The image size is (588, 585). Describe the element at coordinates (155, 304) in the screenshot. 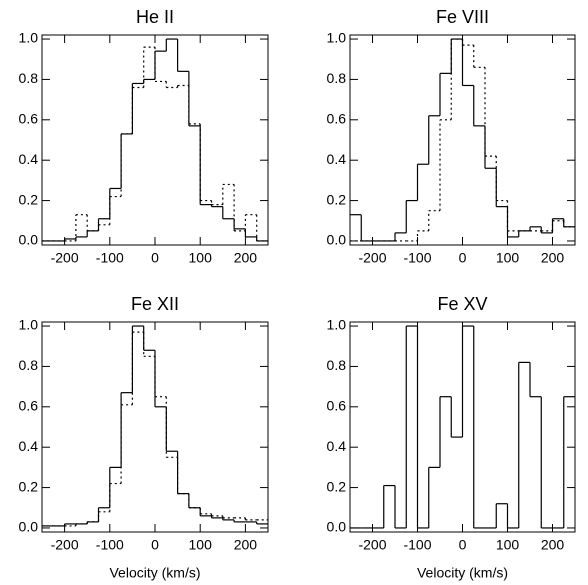

I see `panel-title: Fe XII` at that location.